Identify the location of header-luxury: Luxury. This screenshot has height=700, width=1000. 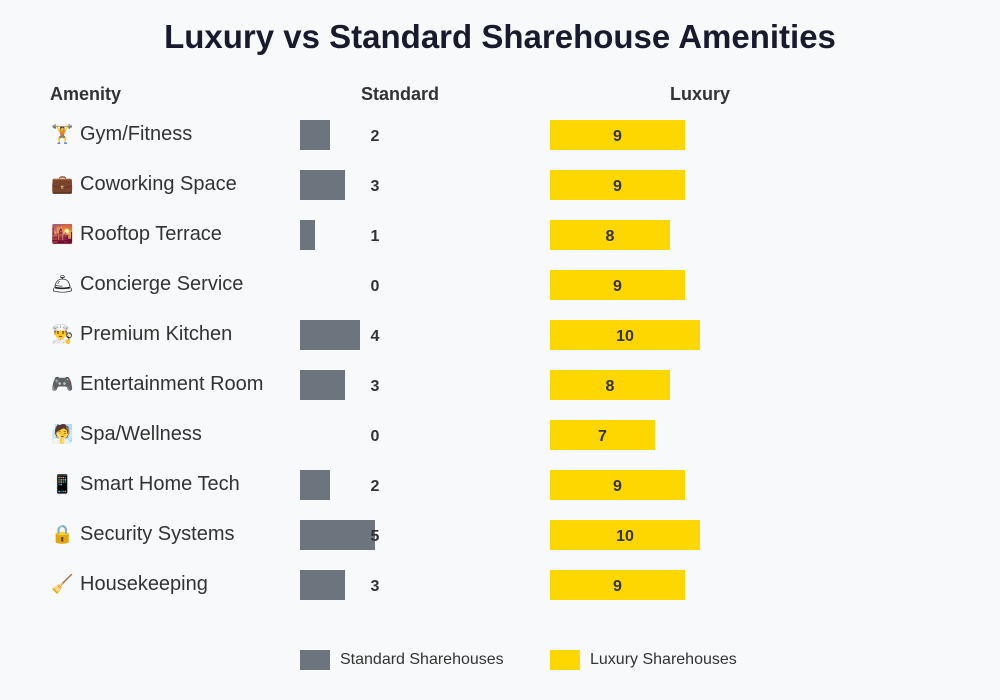
(700, 94).